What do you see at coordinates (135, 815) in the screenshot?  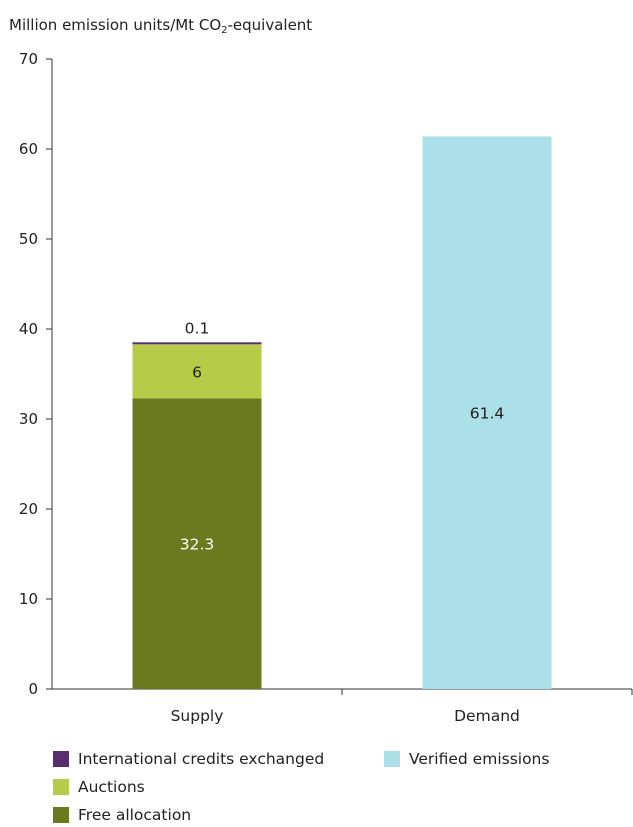 I see `legend-label: Free allocation` at bounding box center [135, 815].